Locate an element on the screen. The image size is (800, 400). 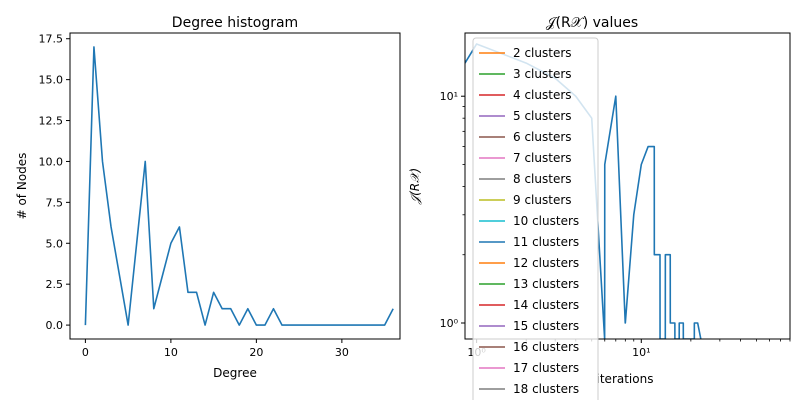
y-tick-label: 0.0 is located at coordinates (55, 325).